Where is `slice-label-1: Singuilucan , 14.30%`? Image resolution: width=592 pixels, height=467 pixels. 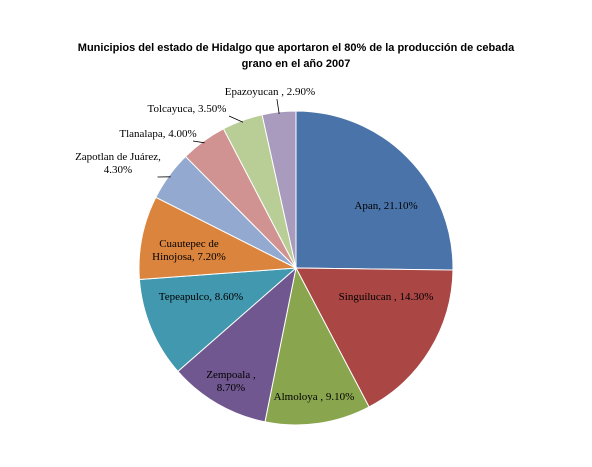 slice-label-1: Singuilucan , 14.30% is located at coordinates (386, 297).